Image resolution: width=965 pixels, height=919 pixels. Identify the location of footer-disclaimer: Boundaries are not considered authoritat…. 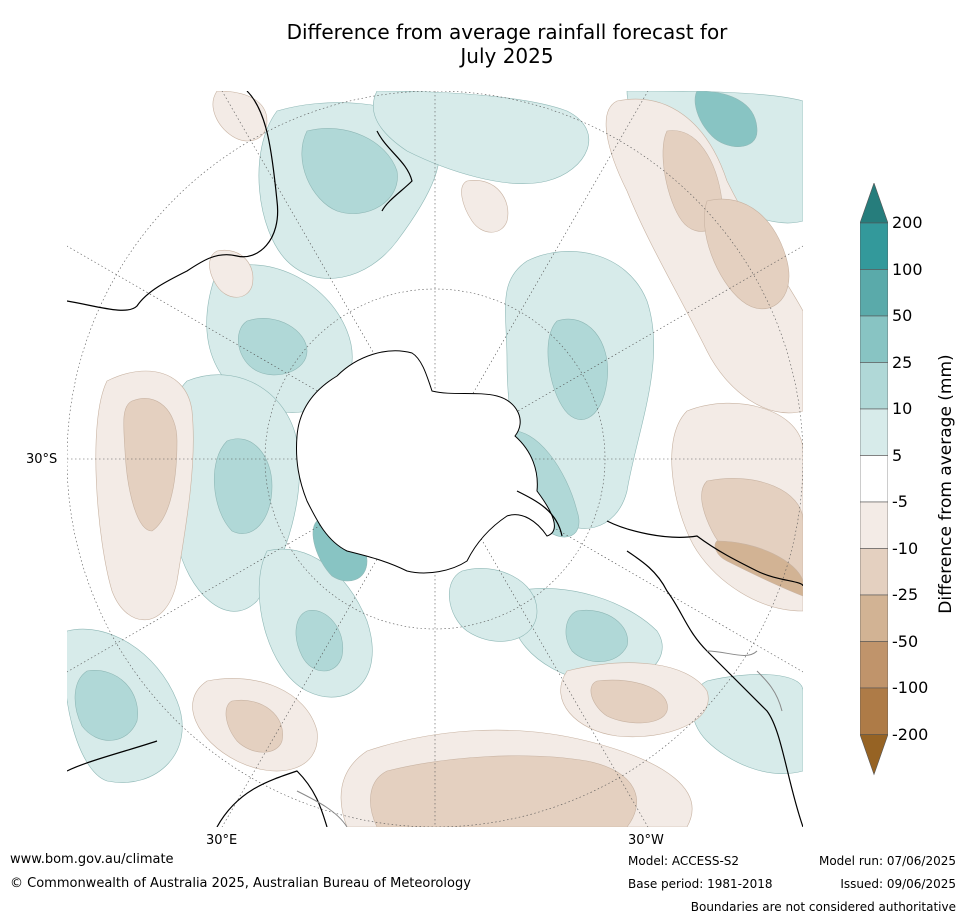
(823, 907).